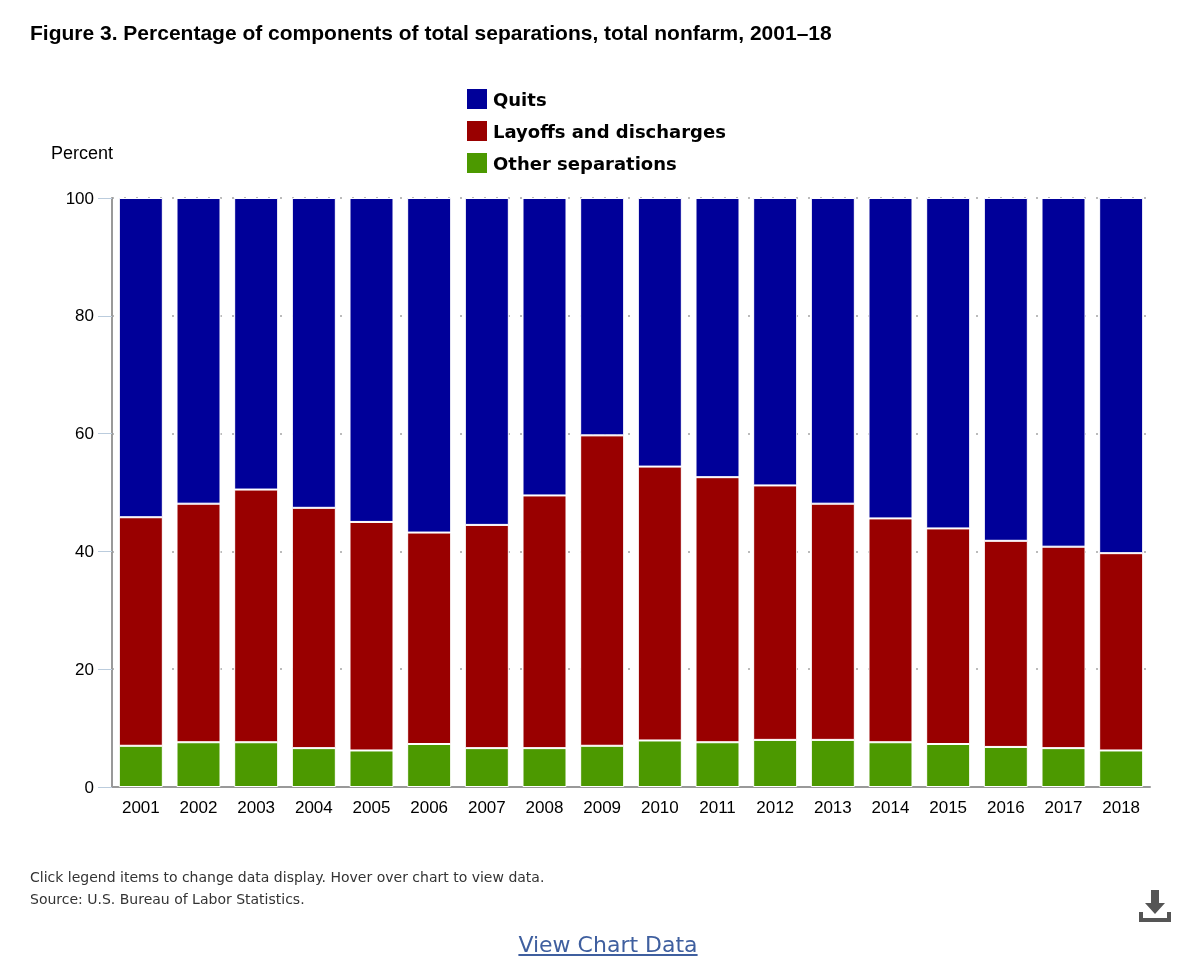 The height and width of the screenshot is (980, 1200). What do you see at coordinates (585, 163) in the screenshot?
I see `legend-label: Other separations` at bounding box center [585, 163].